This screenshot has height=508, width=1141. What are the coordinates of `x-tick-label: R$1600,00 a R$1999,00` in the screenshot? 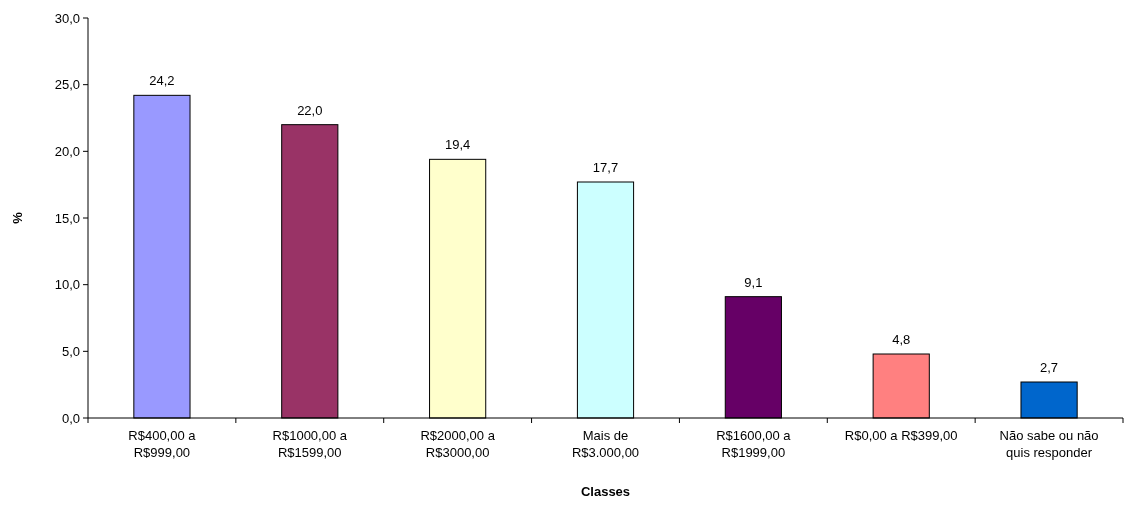 It's located at (754, 444).